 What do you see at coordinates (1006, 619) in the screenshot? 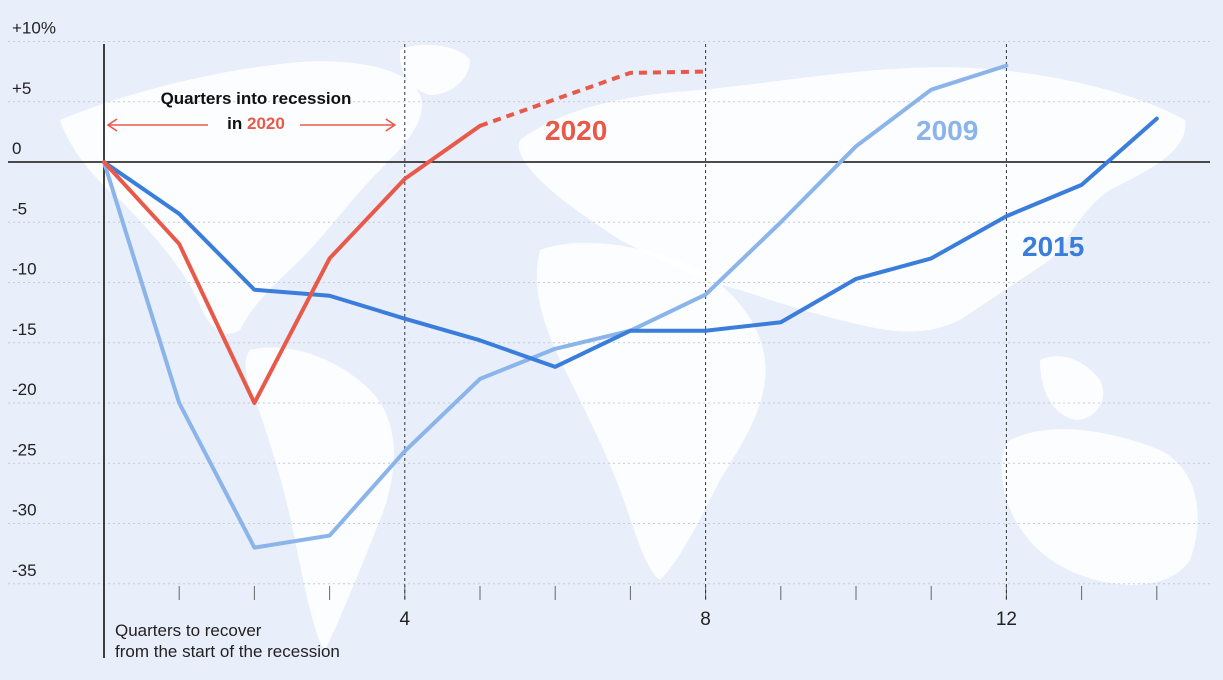
I see `x-tick-label-2: 12` at bounding box center [1006, 619].